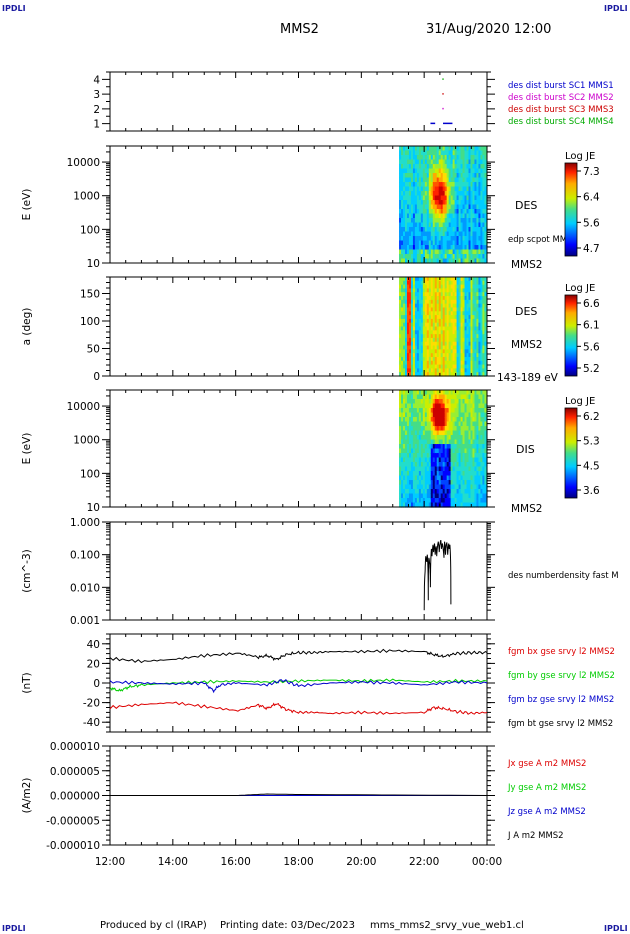 The width and height of the screenshot is (630, 934). What do you see at coordinates (591, 347) in the screenshot?
I see `des_pitch-colorbar-tick-label: 5.6` at bounding box center [591, 347].